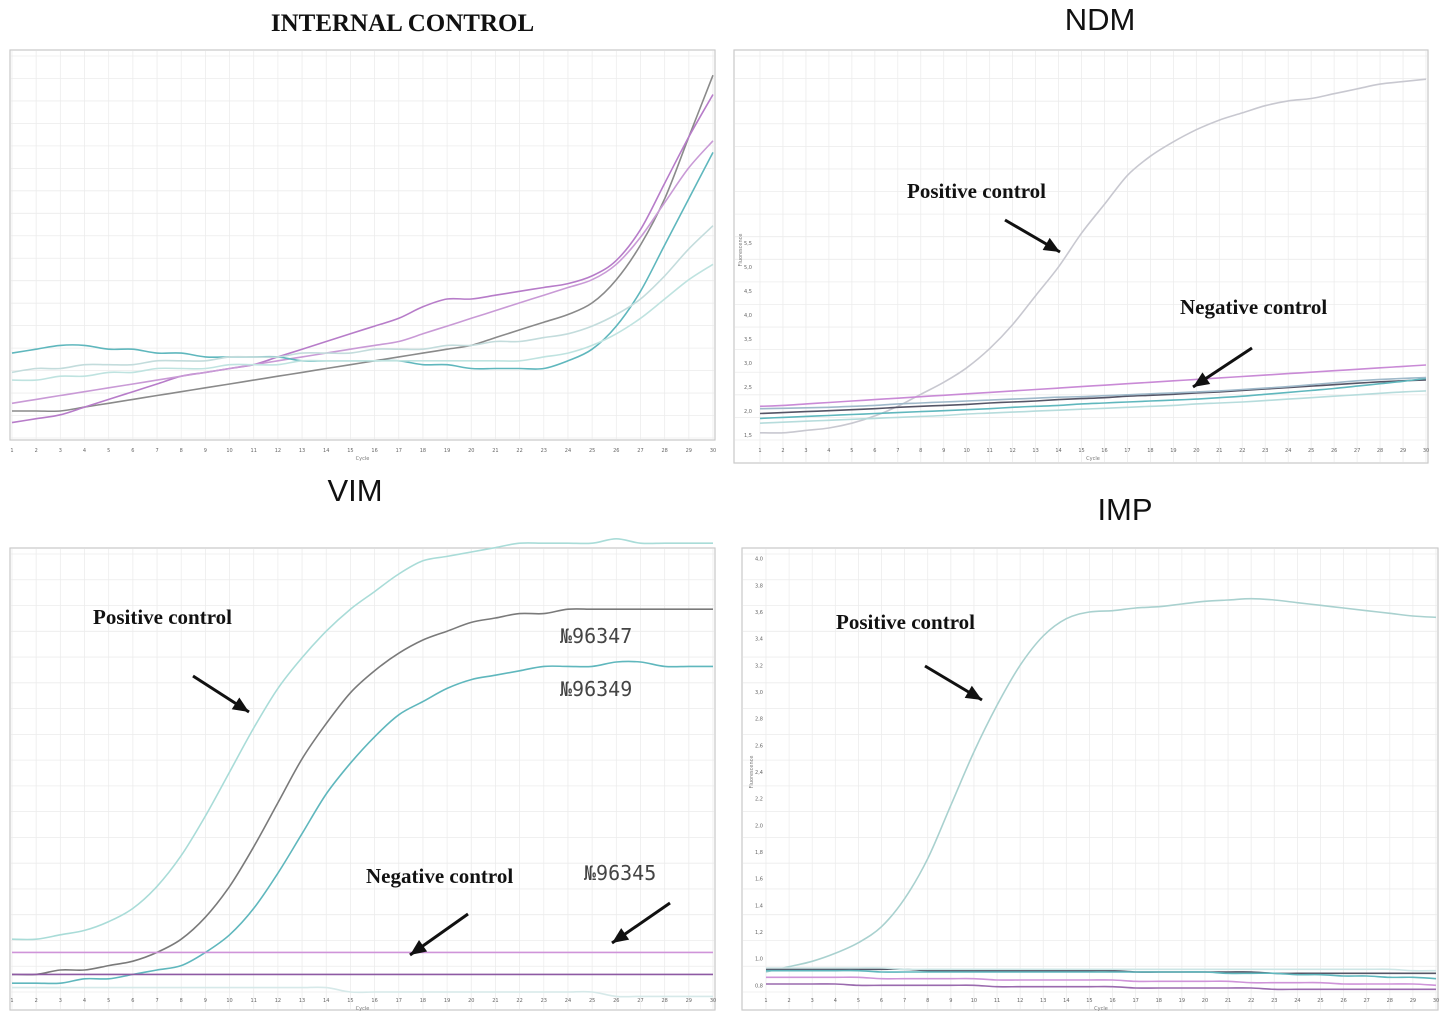 This screenshot has height=1015, width=1444. Describe the element at coordinates (950, 1001) in the screenshot. I see `x-tick-label: 9` at that location.